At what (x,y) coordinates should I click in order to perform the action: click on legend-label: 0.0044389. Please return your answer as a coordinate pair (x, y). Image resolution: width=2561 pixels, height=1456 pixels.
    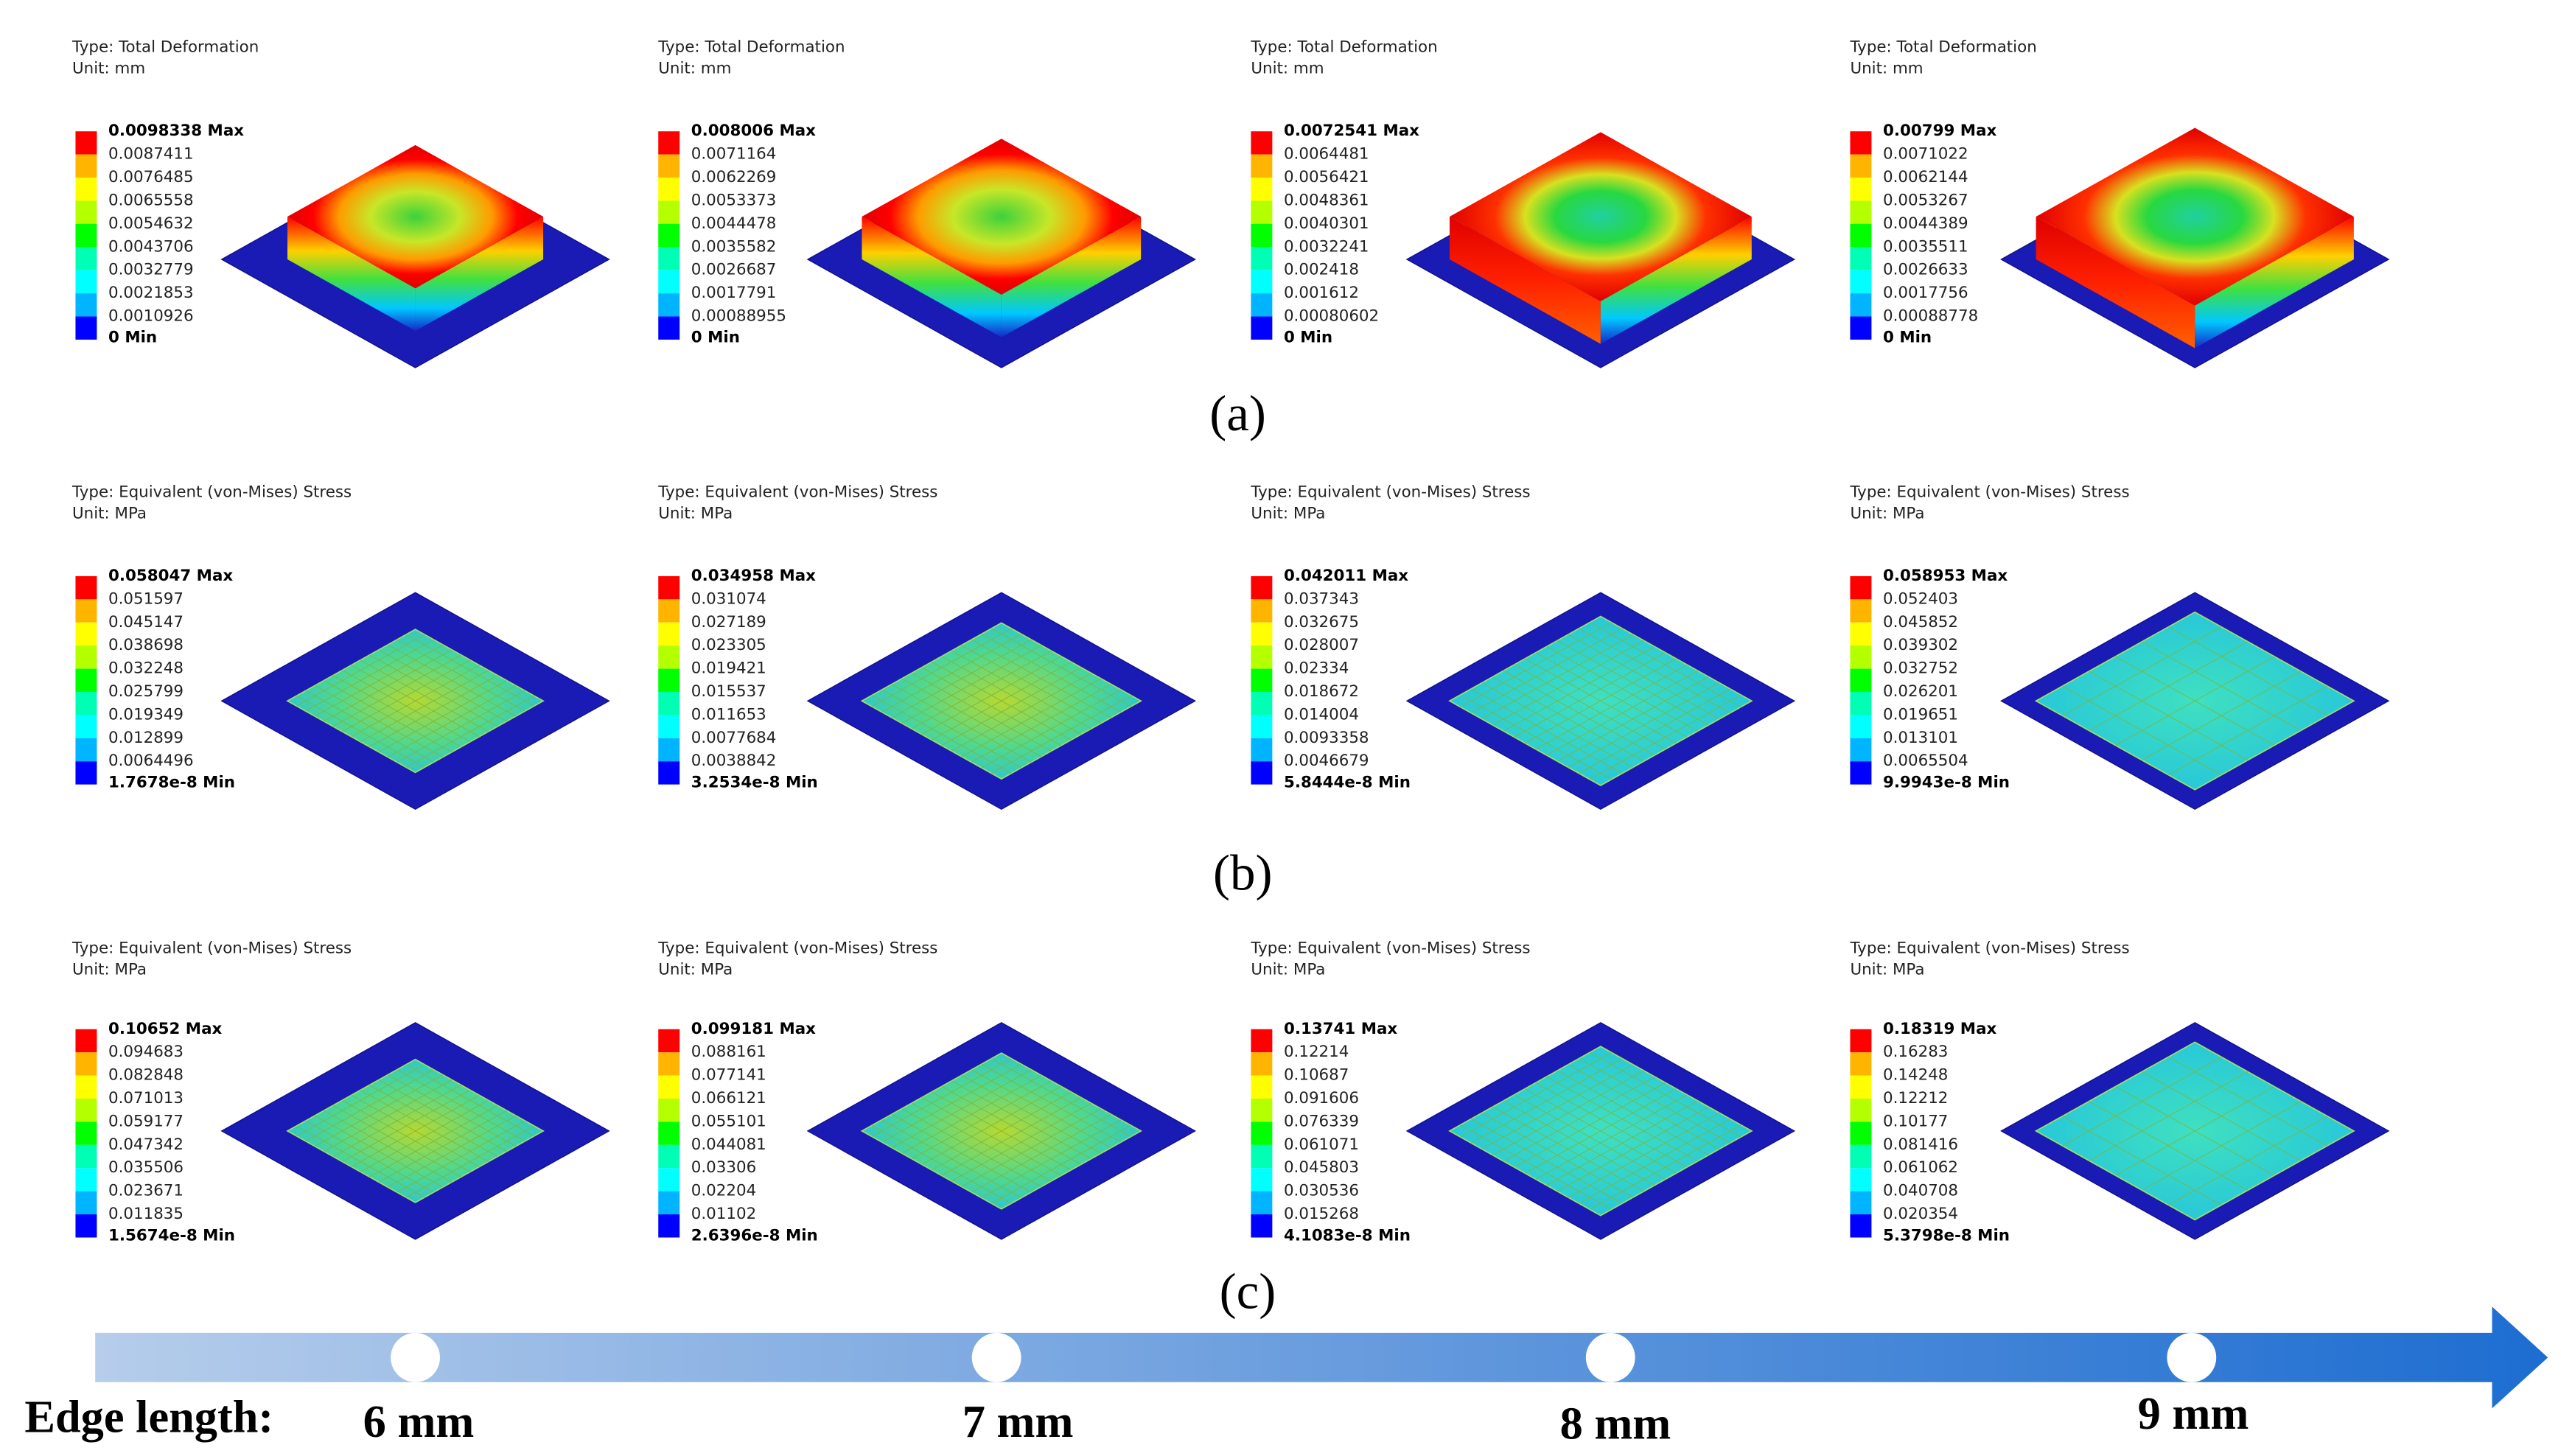
    Looking at the image, I should click on (1926, 224).